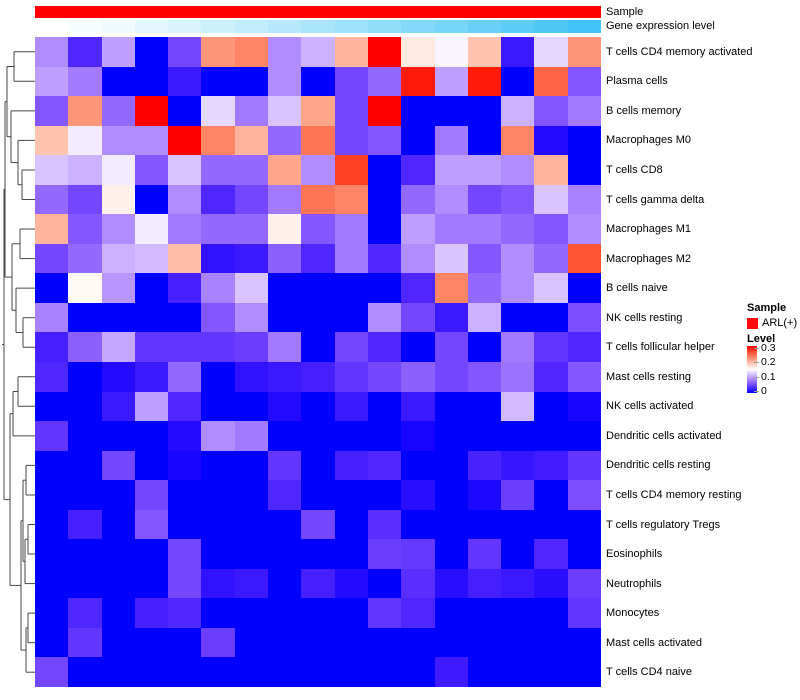  Describe the element at coordinates (251, 26) in the screenshot. I see `gene-annotation-cell` at that location.